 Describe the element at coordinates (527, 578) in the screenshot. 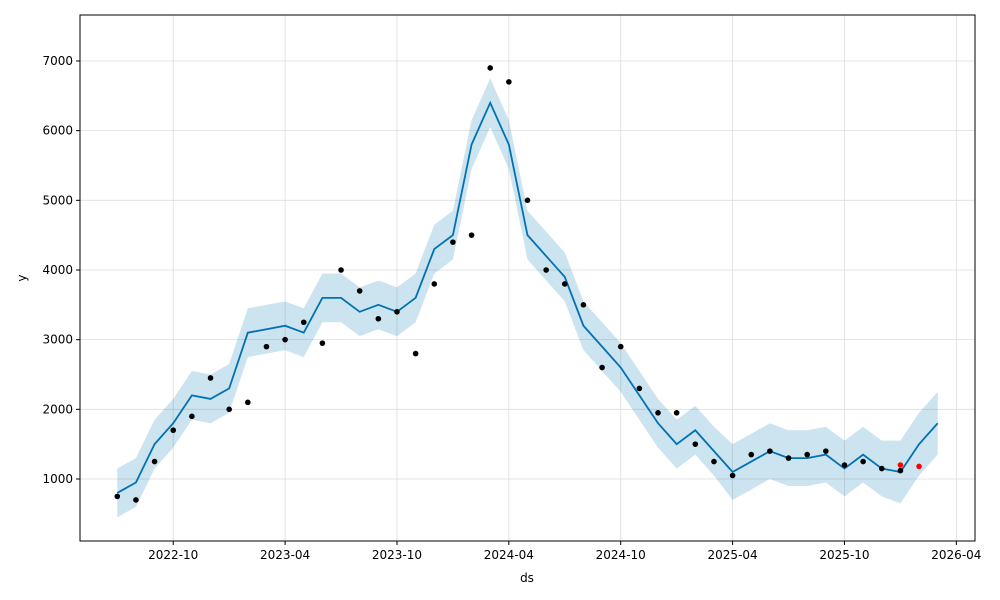

I see `x-axis-label: ds` at that location.